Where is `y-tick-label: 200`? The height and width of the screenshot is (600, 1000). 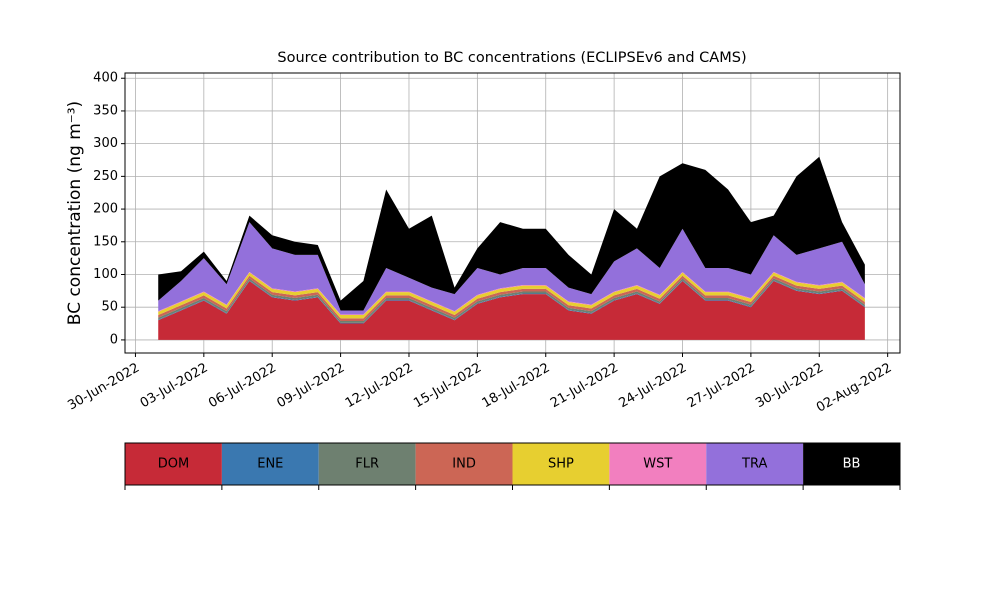 y-tick-label: 200 is located at coordinates (105, 209).